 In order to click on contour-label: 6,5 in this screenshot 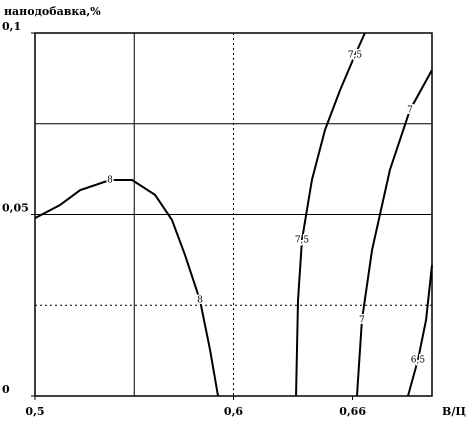, I will do `click(418, 361)`.